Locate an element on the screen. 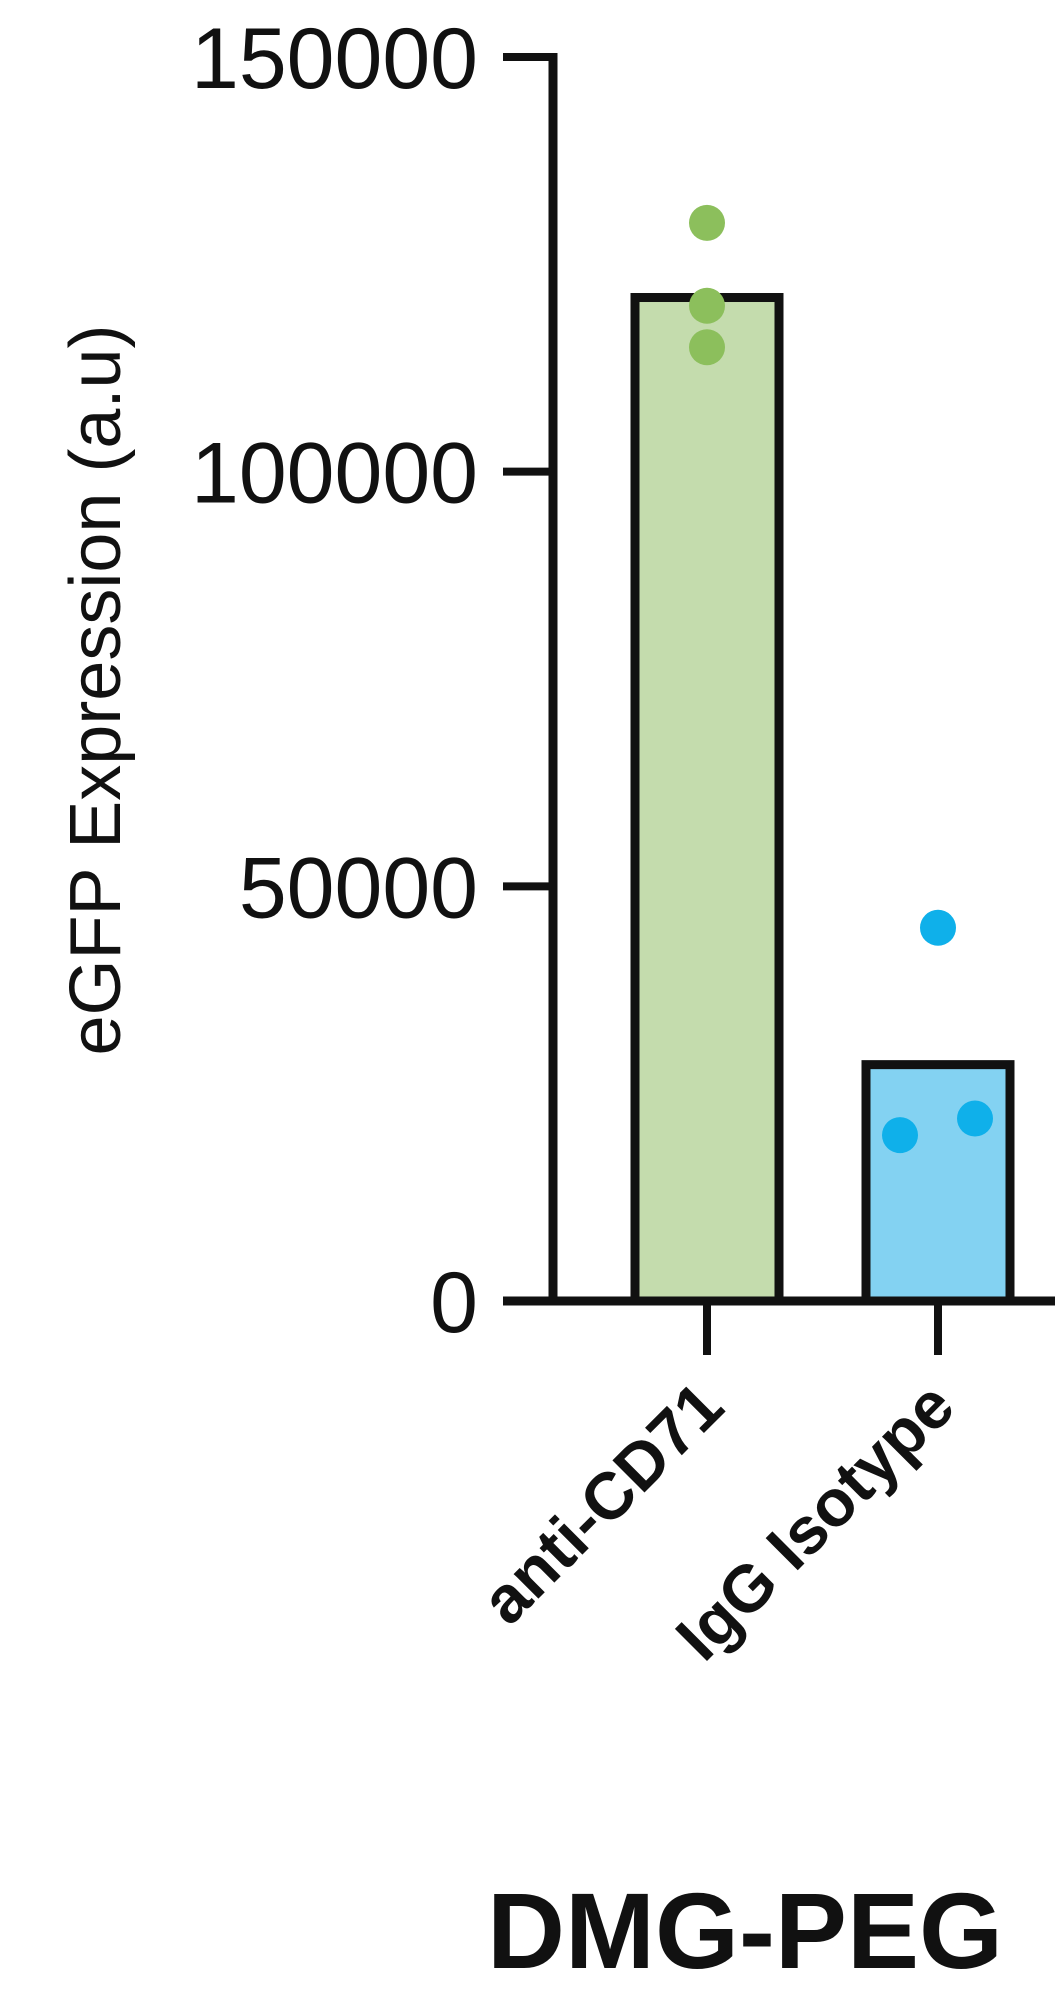 This screenshot has width=1055, height=1990. y-axis-title: eGFP Expression (a.u) is located at coordinates (96, 690).